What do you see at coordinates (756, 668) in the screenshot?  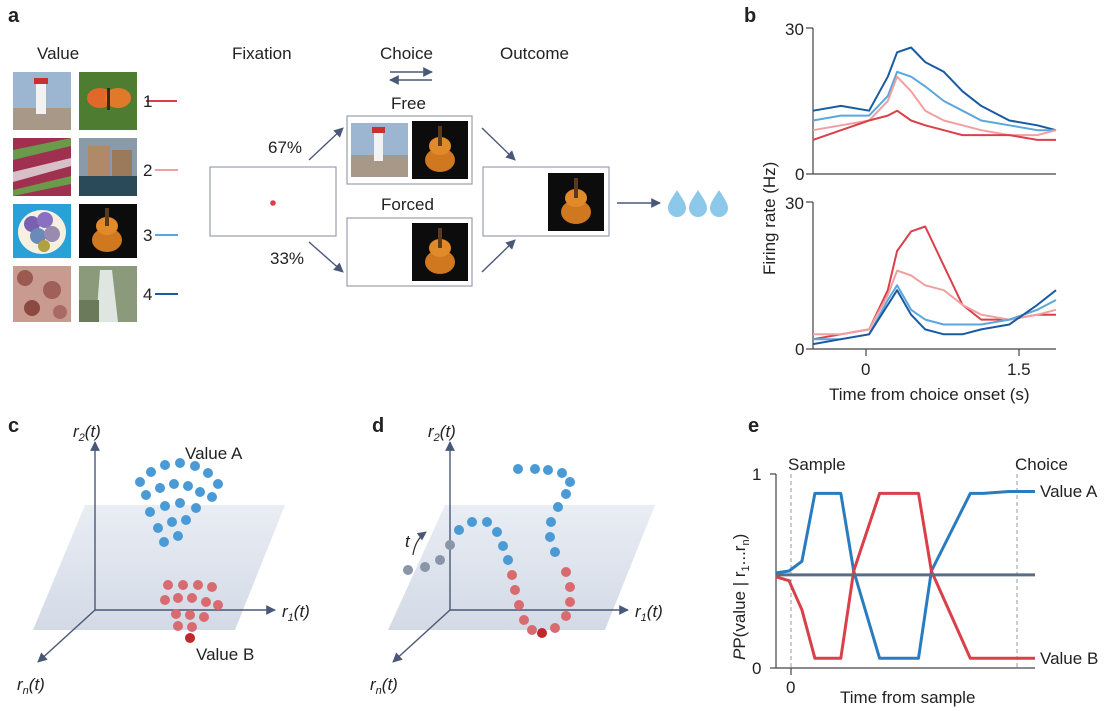 I see `e-ytick-0: 0` at bounding box center [756, 668].